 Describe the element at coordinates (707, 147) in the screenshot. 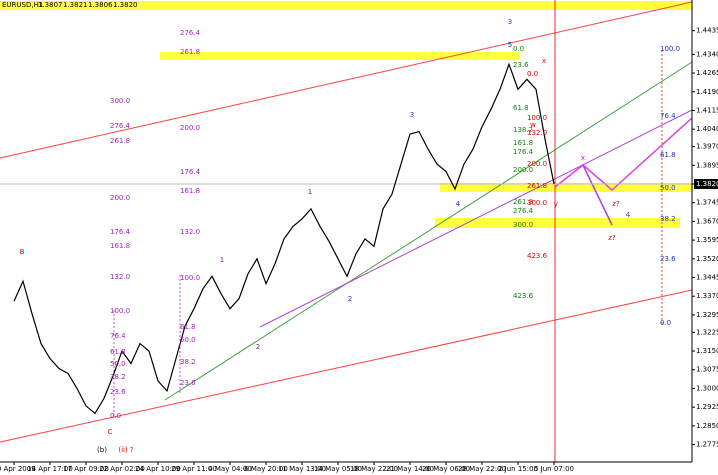

I see `y-tick-label: 1.3970` at that location.